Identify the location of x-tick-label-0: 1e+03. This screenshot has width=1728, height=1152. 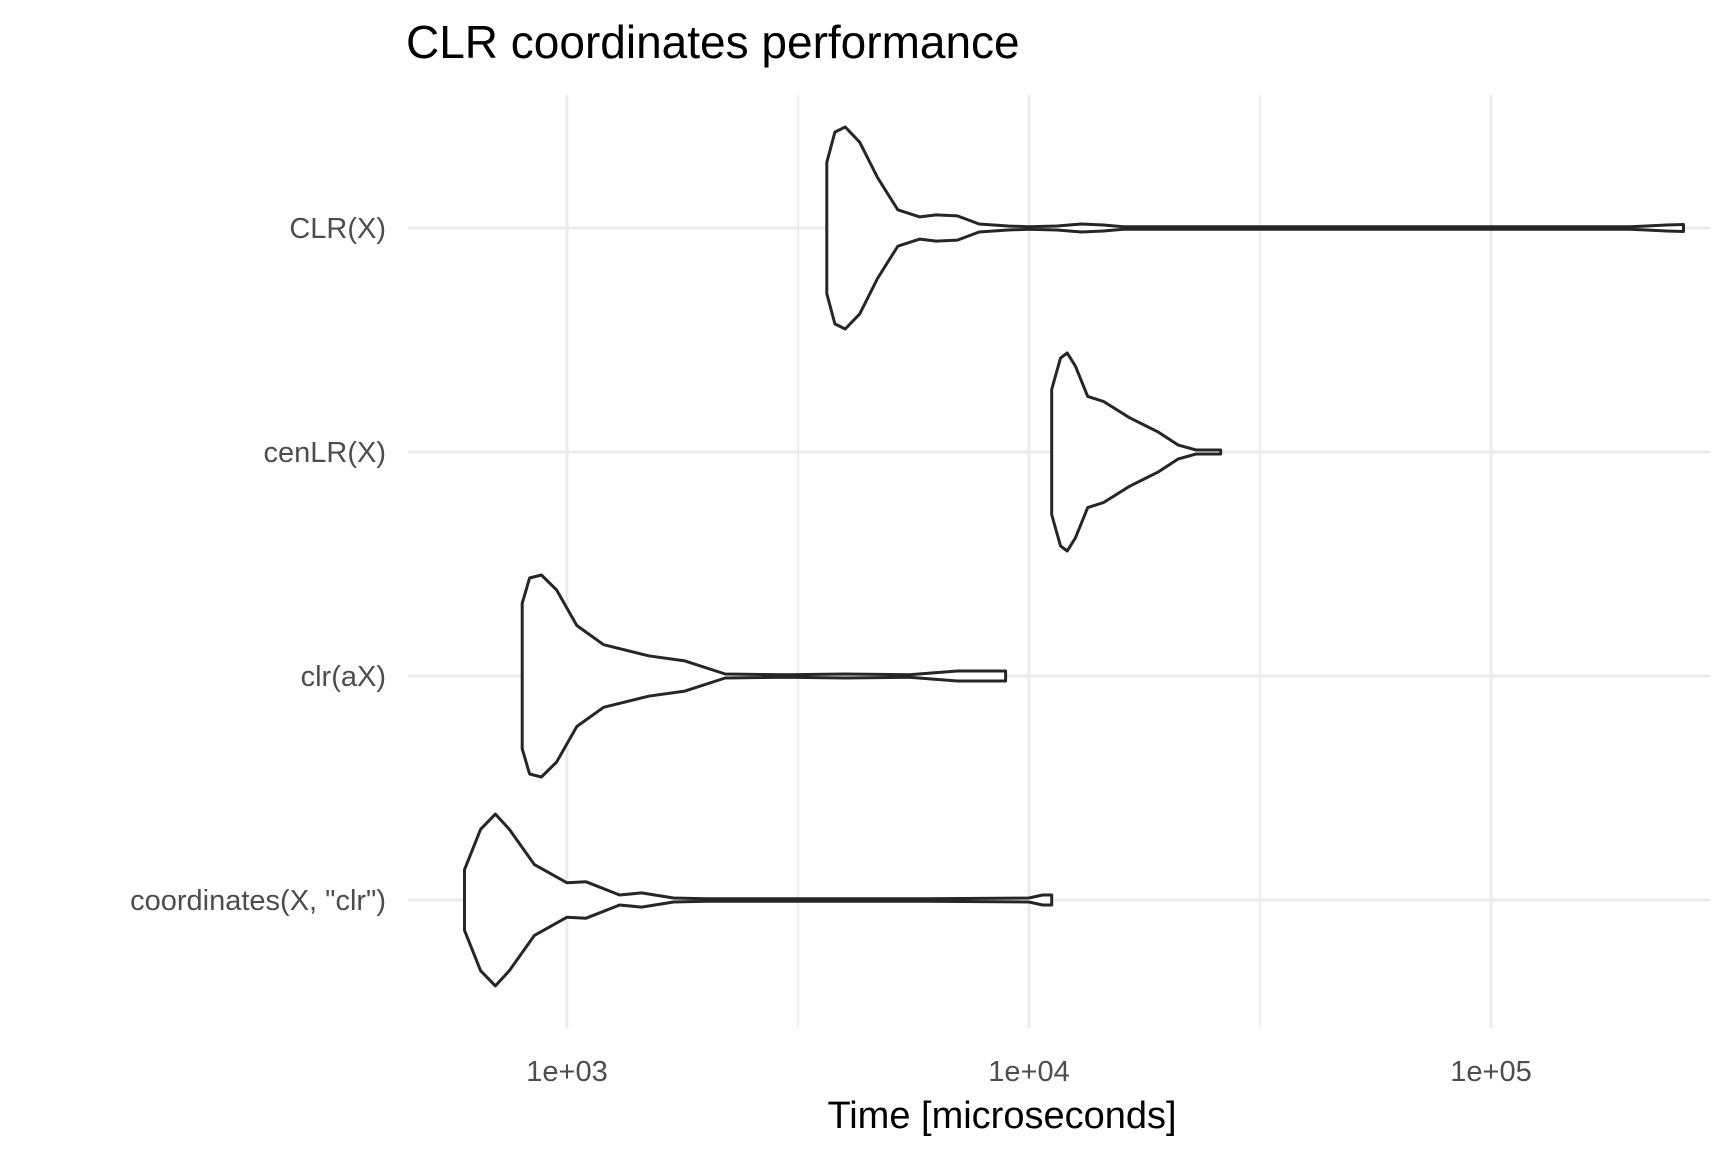
(566, 1072).